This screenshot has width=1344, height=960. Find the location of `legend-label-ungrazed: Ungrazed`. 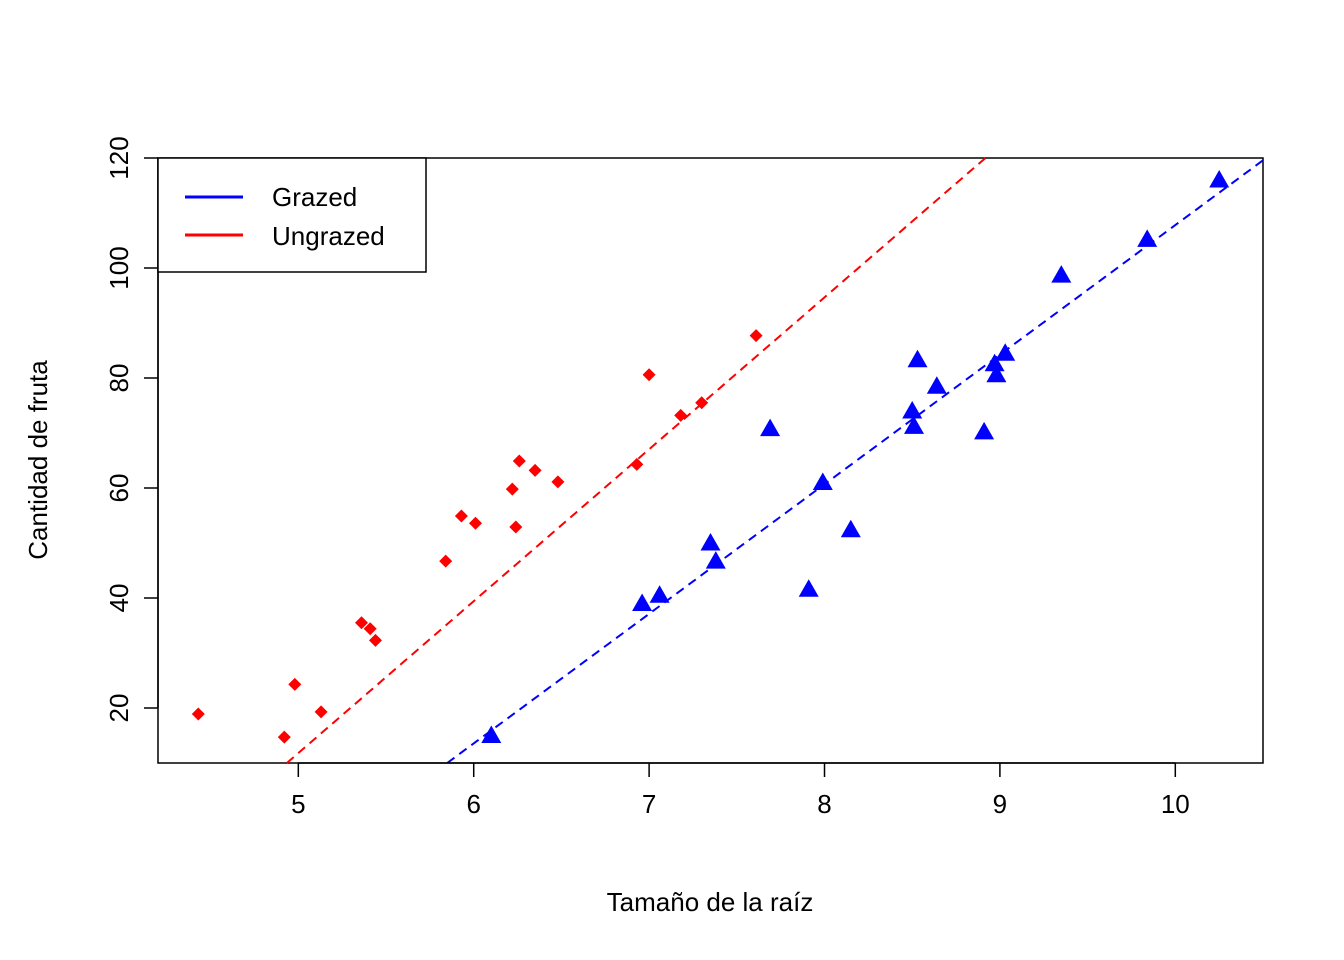

legend-label-ungrazed: Ungrazed is located at coordinates (328, 236).